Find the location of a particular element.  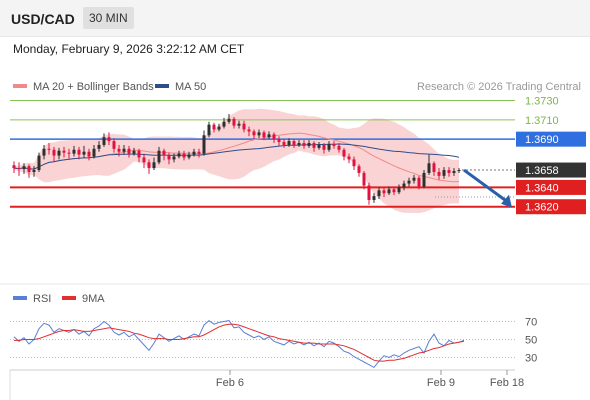

price-label: 1.3710 is located at coordinates (542, 121).